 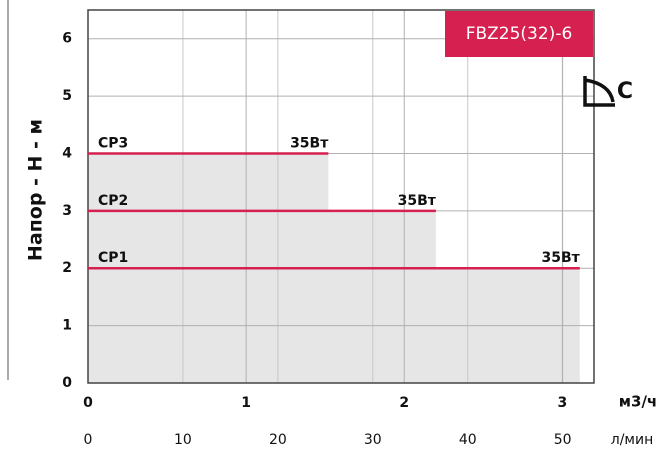 I want to click on chart-title: FBZ25(32)-6, so click(x=519, y=34).